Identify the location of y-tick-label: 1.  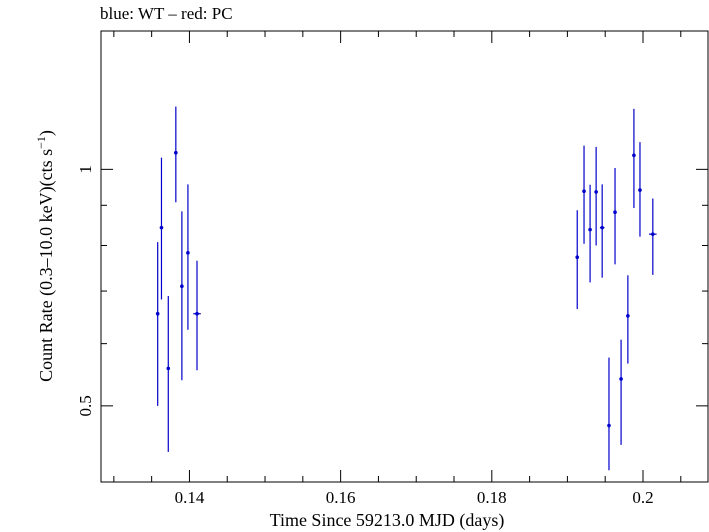
(85, 169).